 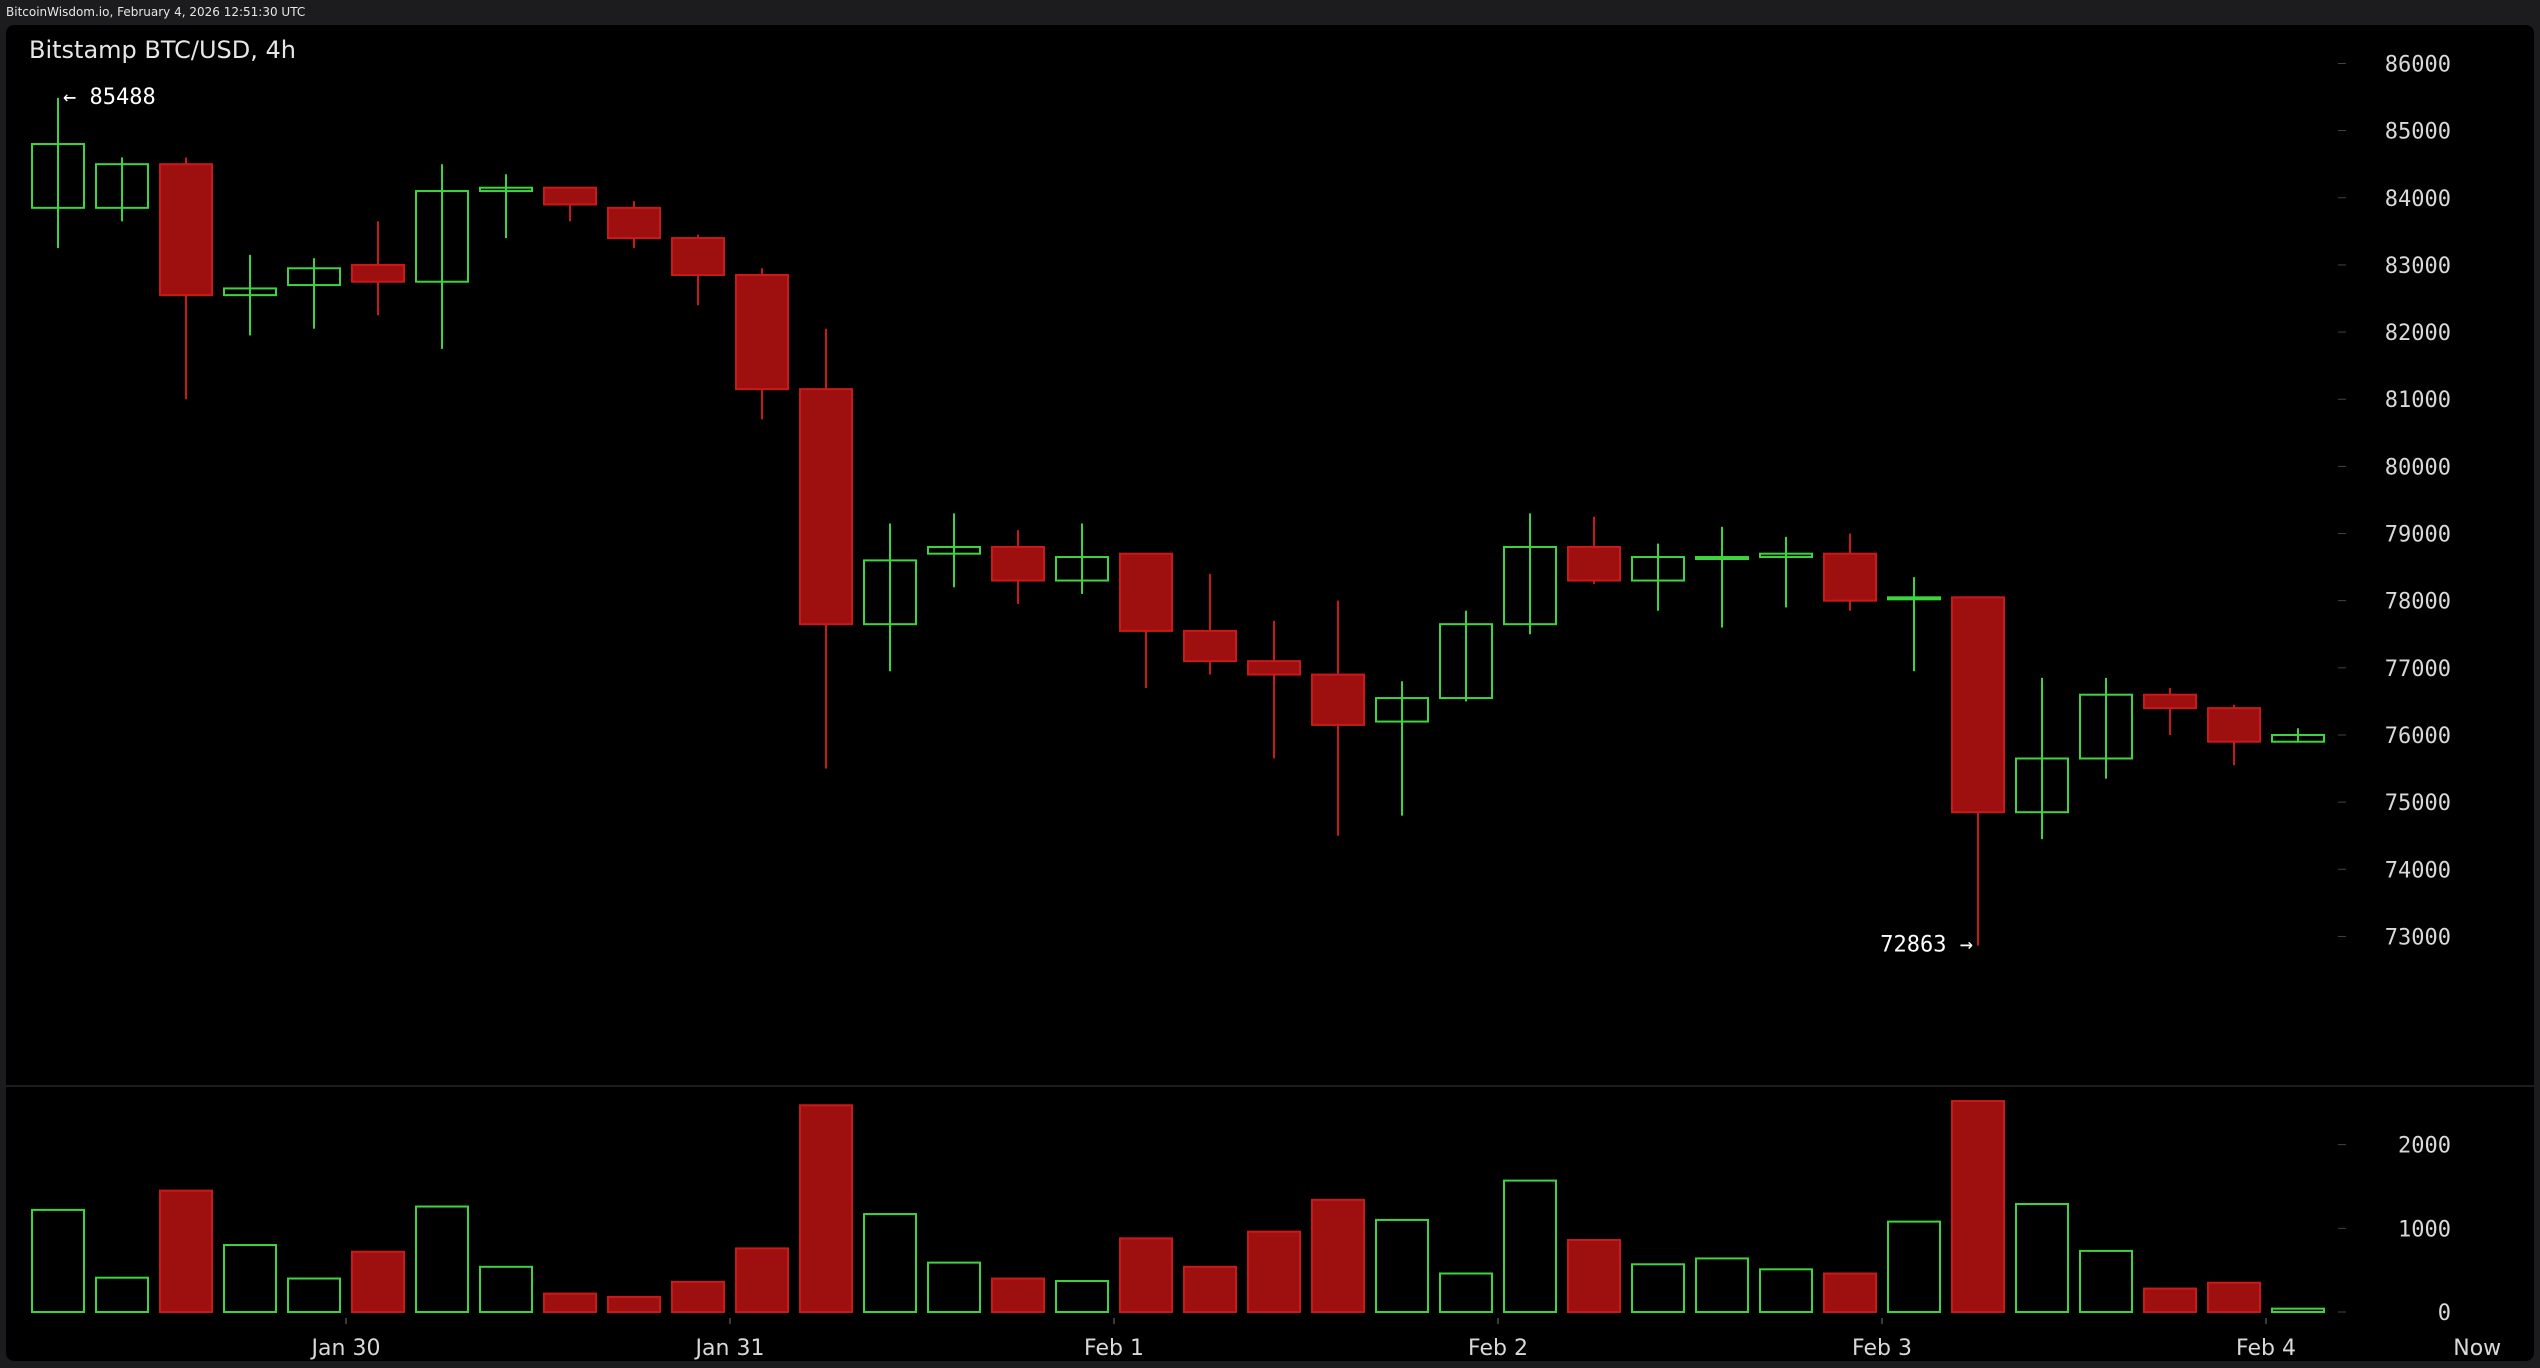 I want to click on price-tick-label: 74000, so click(x=2418, y=870).